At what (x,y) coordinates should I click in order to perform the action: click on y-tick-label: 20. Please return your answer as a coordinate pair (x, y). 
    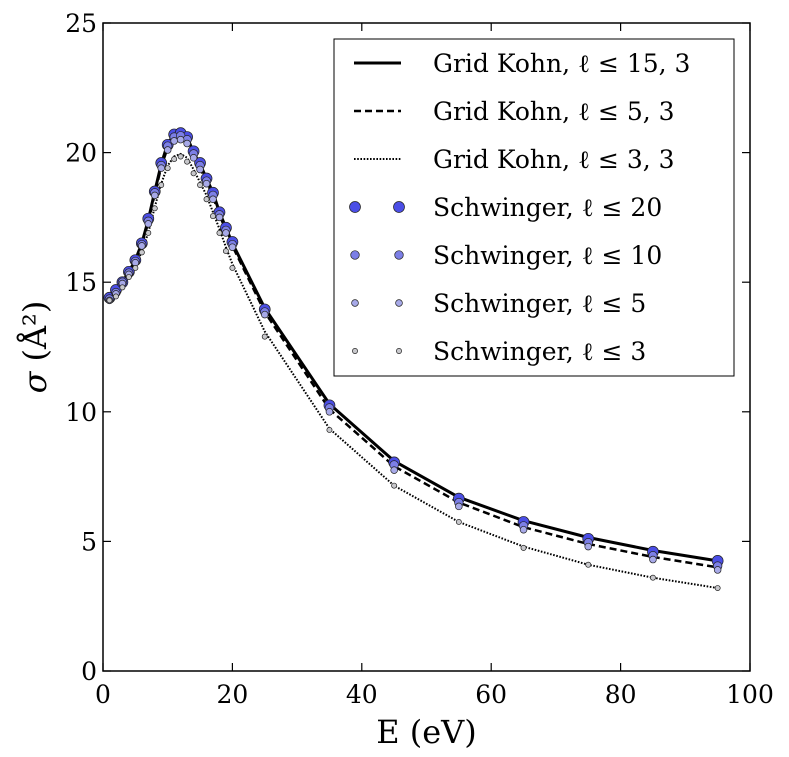
    Looking at the image, I should click on (81, 153).